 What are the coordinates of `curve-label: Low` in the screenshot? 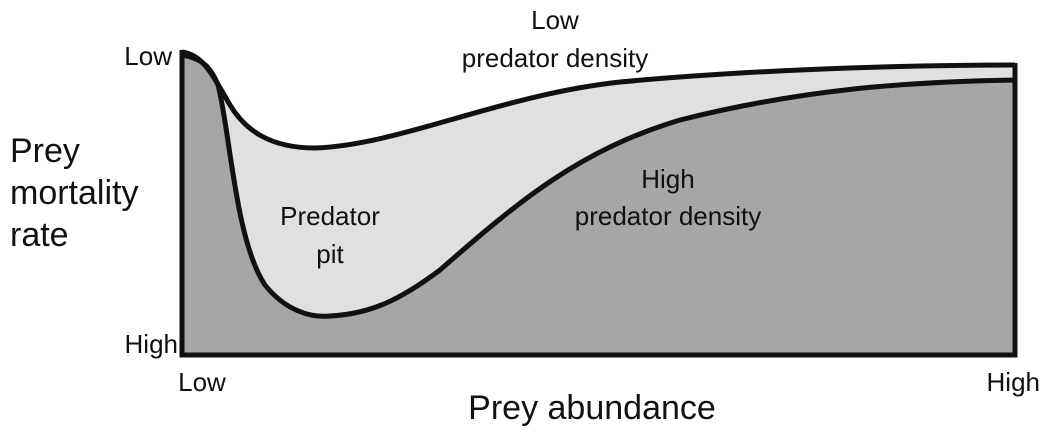 It's located at (555, 20).